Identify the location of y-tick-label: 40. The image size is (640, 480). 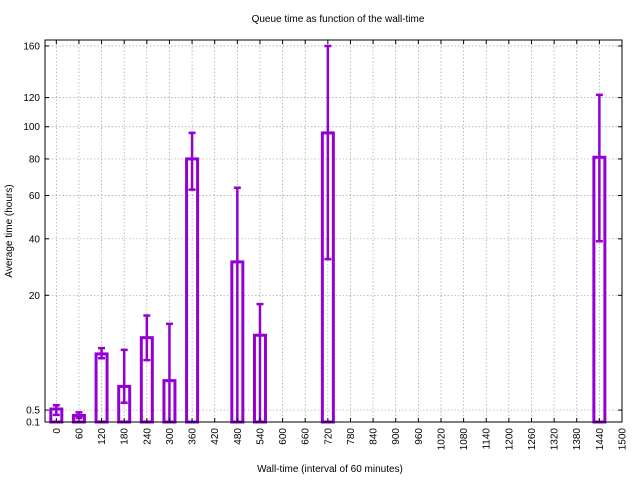
(35, 239).